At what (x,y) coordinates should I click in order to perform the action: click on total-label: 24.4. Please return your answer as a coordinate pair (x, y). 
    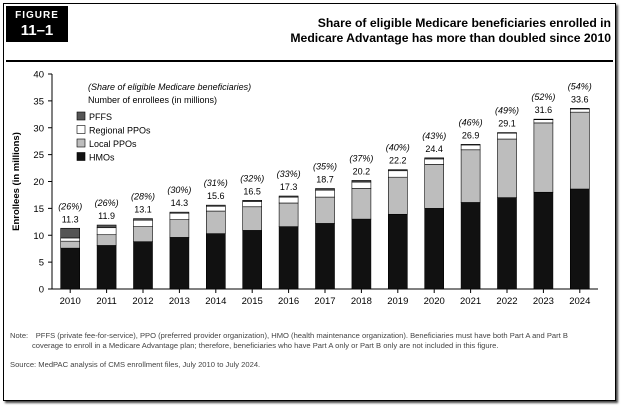
    Looking at the image, I should click on (434, 149).